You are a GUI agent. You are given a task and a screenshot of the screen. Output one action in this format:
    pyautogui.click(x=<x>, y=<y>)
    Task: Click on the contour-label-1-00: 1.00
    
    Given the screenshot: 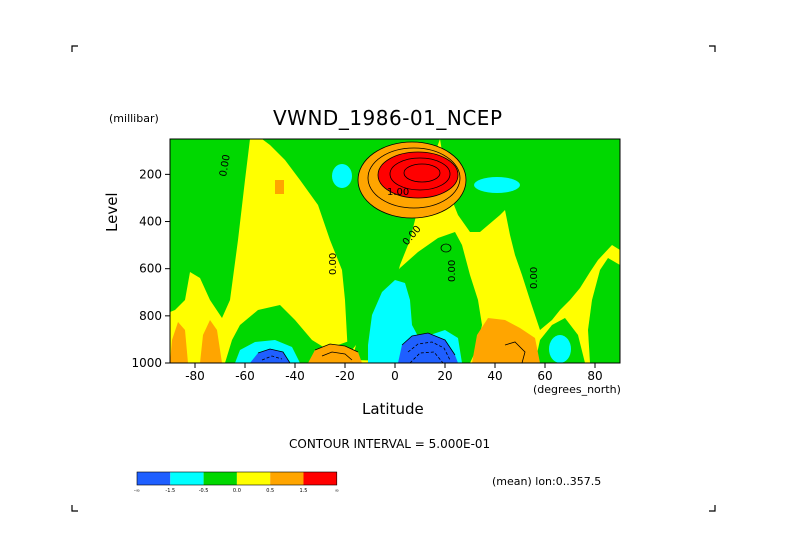 What is the action you would take?
    pyautogui.click(x=398, y=192)
    